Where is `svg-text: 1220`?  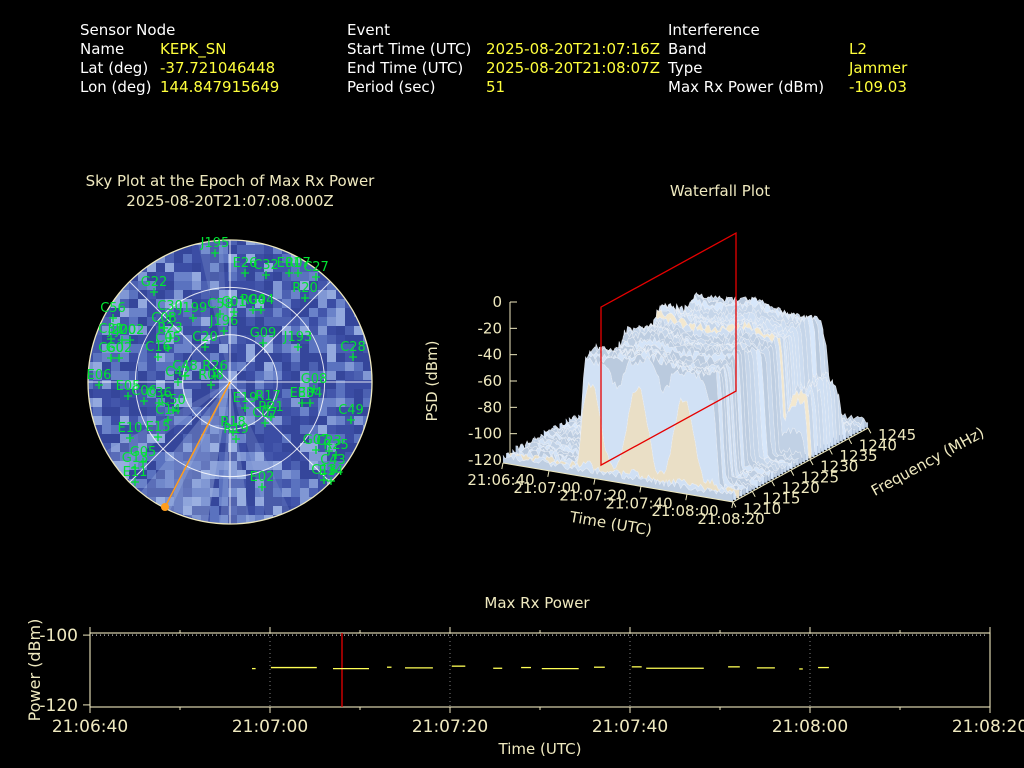 svg-text: 1220 is located at coordinates (801, 488).